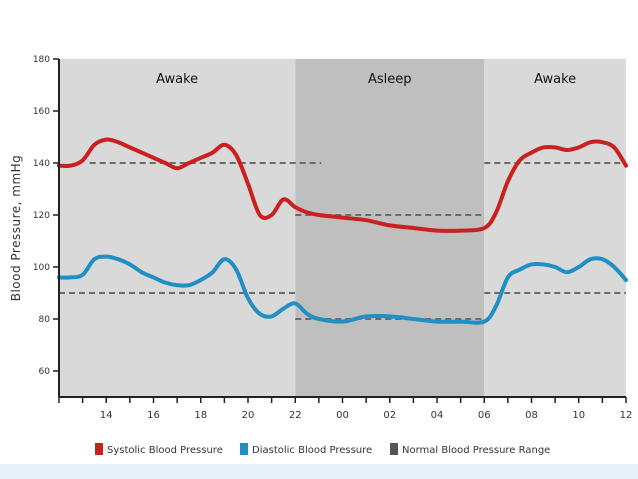  Describe the element at coordinates (555, 79) in the screenshot. I see `period-label-2: Awake` at that location.